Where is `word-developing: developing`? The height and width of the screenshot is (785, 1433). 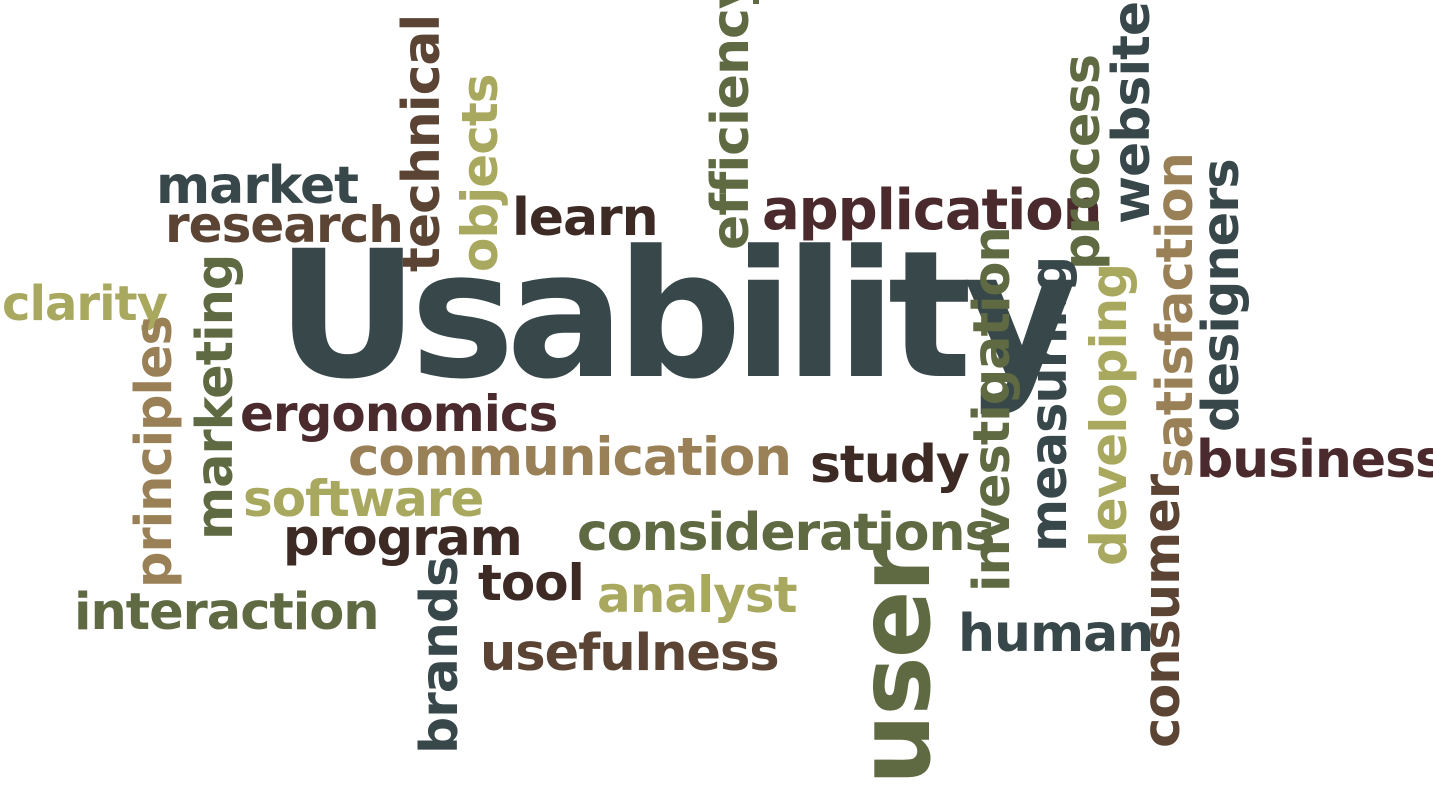 word-developing: developing is located at coordinates (1109, 414).